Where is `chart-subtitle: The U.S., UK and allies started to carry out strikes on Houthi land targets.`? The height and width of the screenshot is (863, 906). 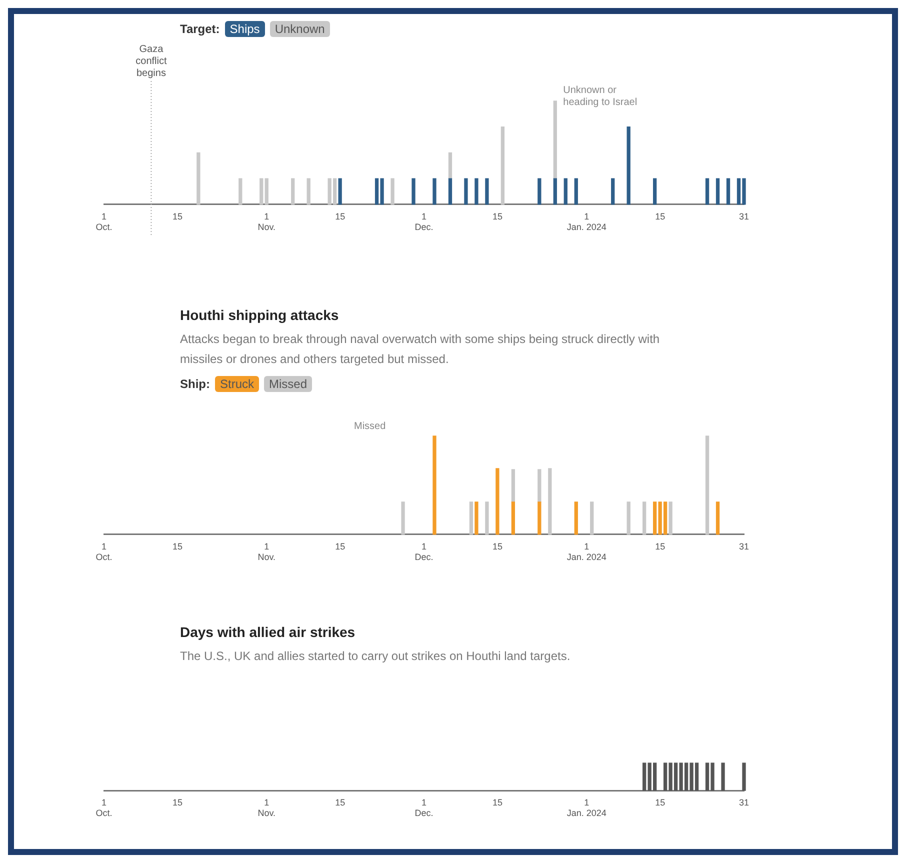 chart-subtitle: The U.S., UK and allies started to carry out strikes on Houthi land targets. is located at coordinates (376, 656).